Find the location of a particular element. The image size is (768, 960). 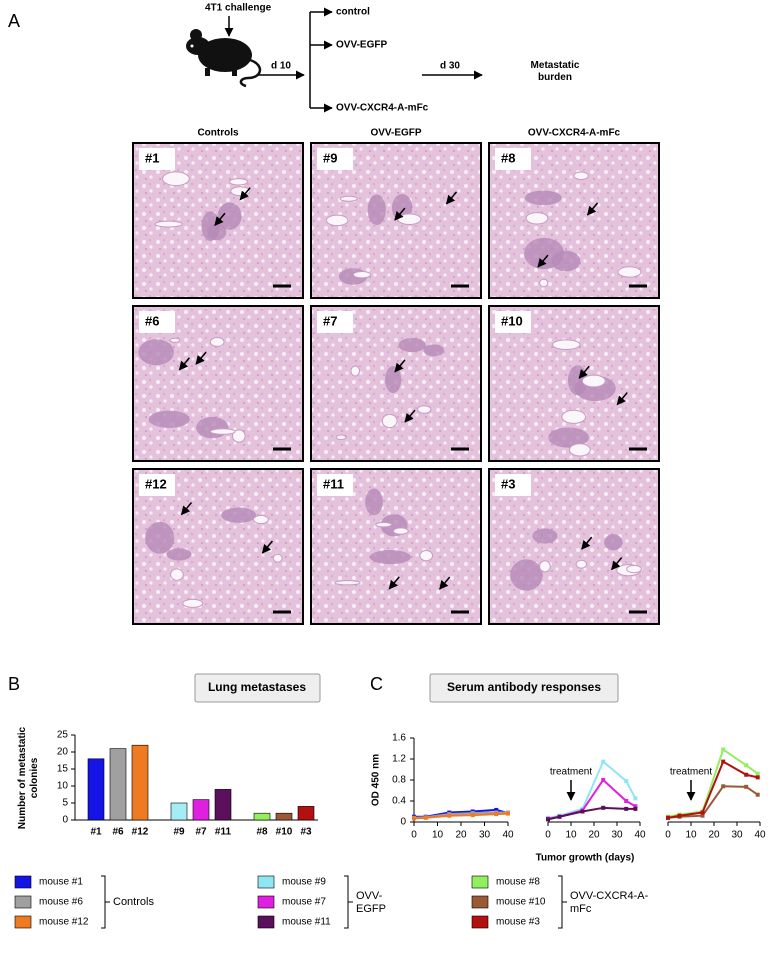

column-header: OVV-EGFP is located at coordinates (395, 133).